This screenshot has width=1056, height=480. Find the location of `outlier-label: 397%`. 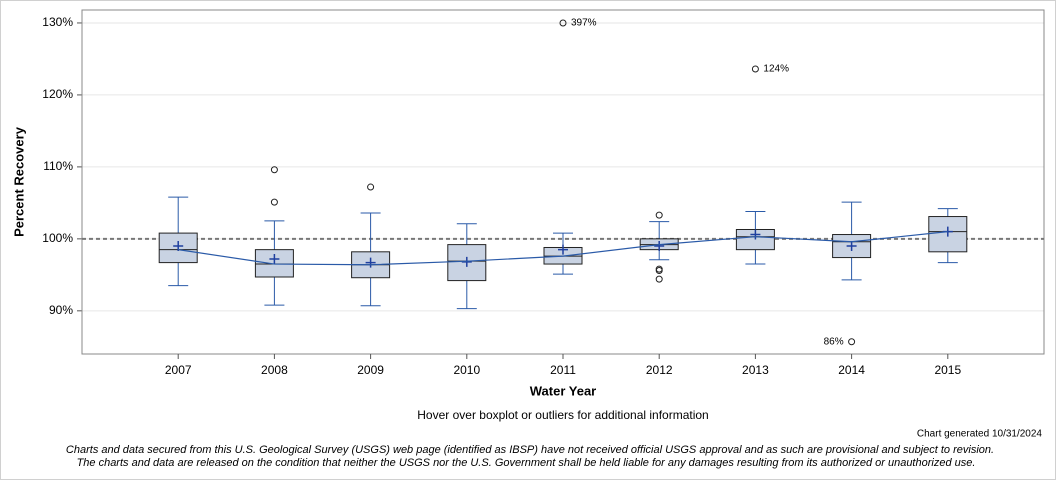

outlier-label: 397% is located at coordinates (584, 23).